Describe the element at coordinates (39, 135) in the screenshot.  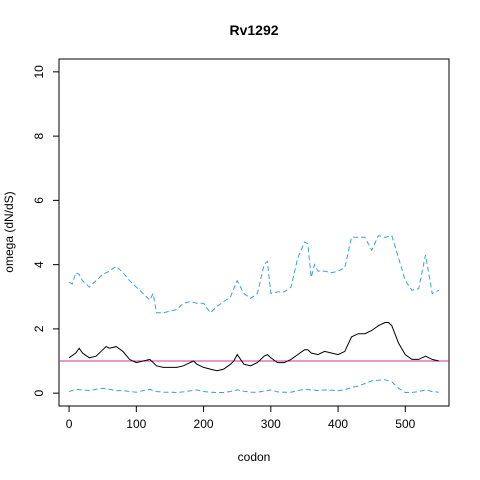
I see `y-tick-label: 8` at that location.